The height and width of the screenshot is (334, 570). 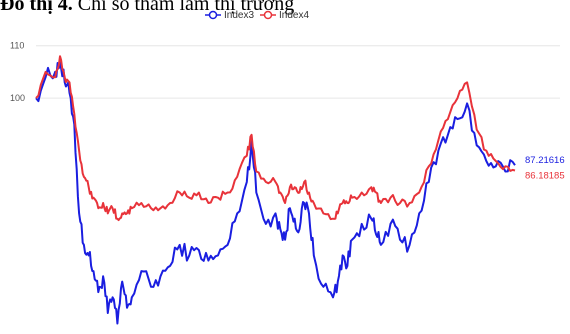 I want to click on legend-item-index3: Index3, so click(x=229, y=15).